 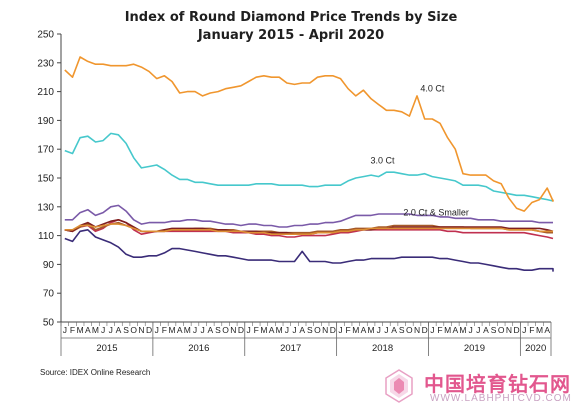 I want to click on chart-subtitle: January 2015 - April 2020, so click(x=291, y=35).